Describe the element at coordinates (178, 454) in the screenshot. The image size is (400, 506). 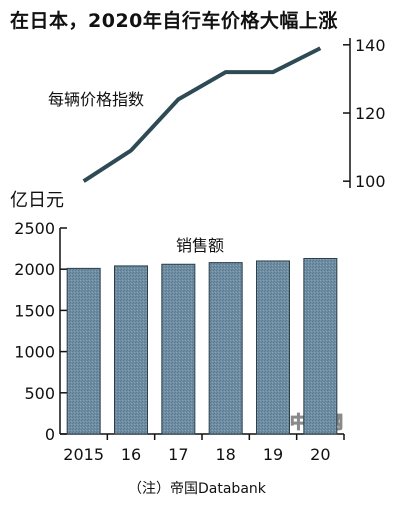
I see `x-tick-label: 17` at that location.